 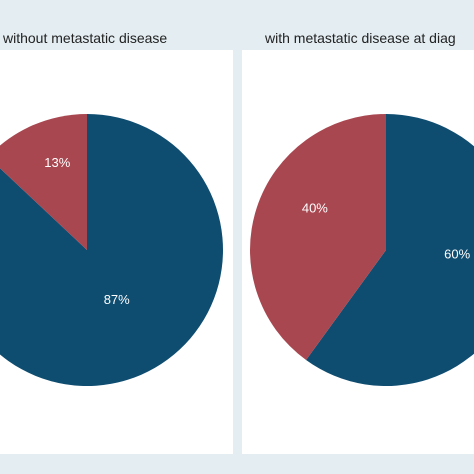 I want to click on right-pie-title: with metastatic disease at diag, so click(x=360, y=38).